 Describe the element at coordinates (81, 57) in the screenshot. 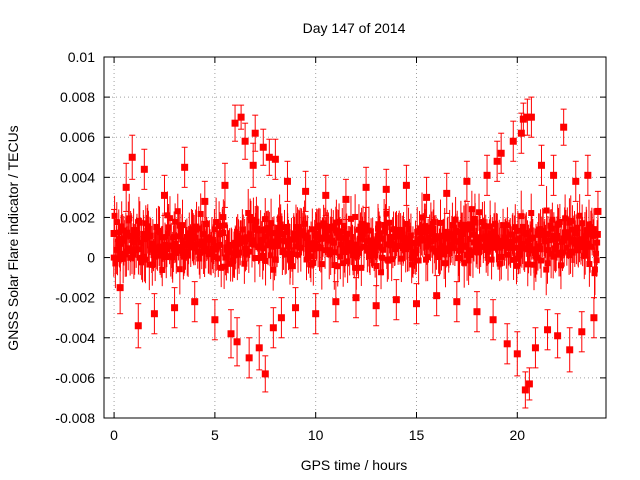

I see `y-tick-label: 0.01` at that location.